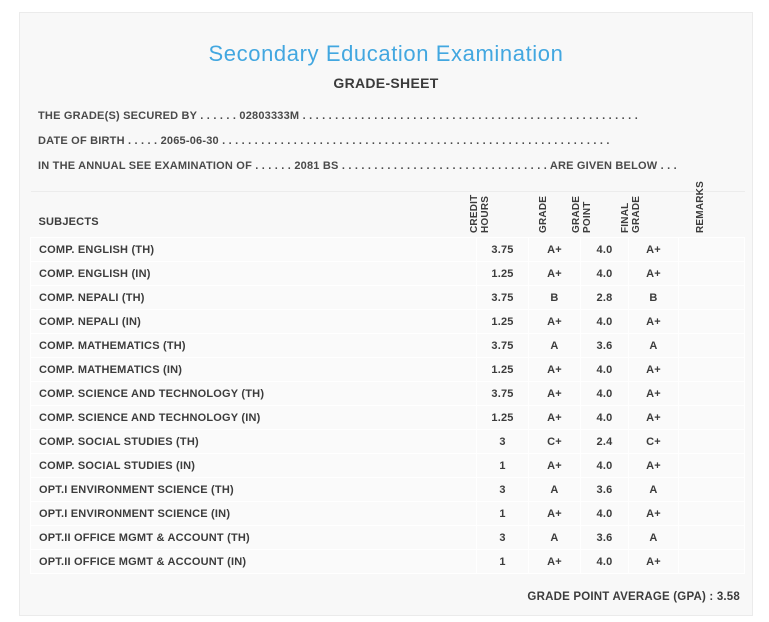 The height and width of the screenshot is (622, 769). What do you see at coordinates (189, 141) in the screenshot?
I see `date-of-birth-value: 2065-06-30` at bounding box center [189, 141].